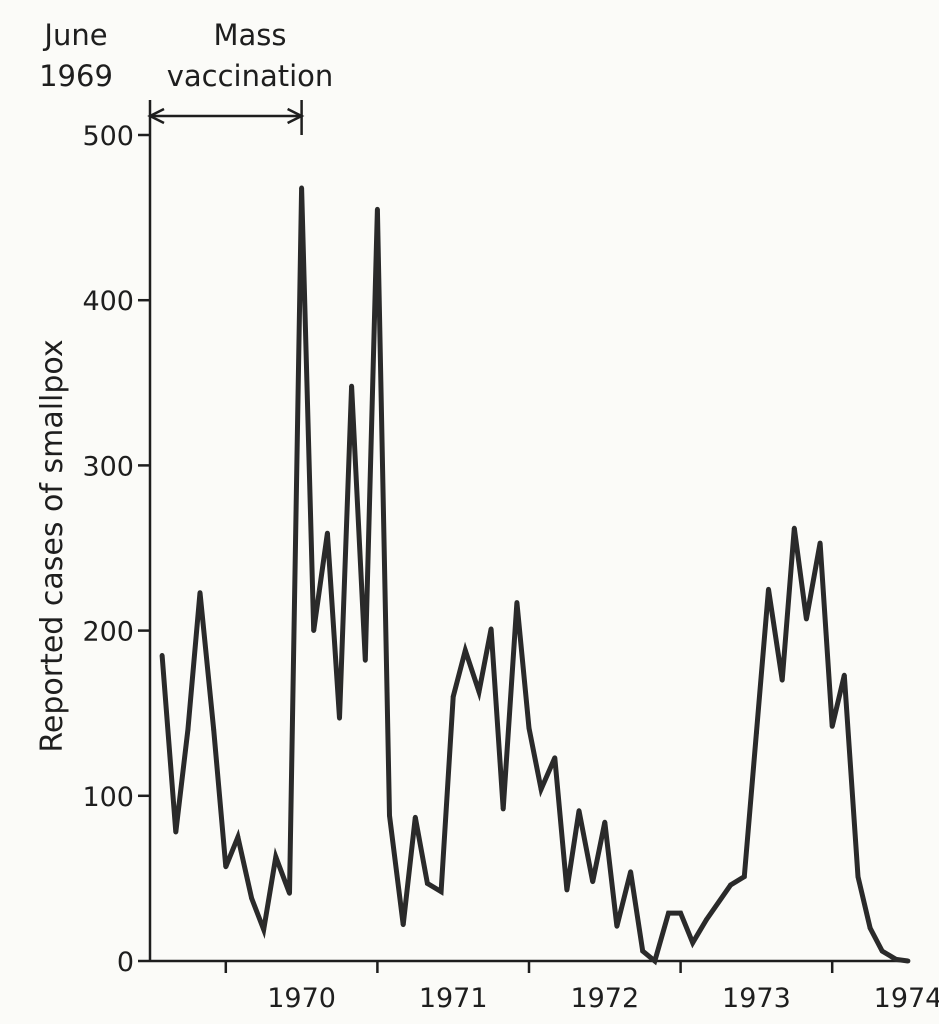 Image resolution: width=939 pixels, height=1024 pixels. I want to click on y-tick-label: 500, so click(108, 136).